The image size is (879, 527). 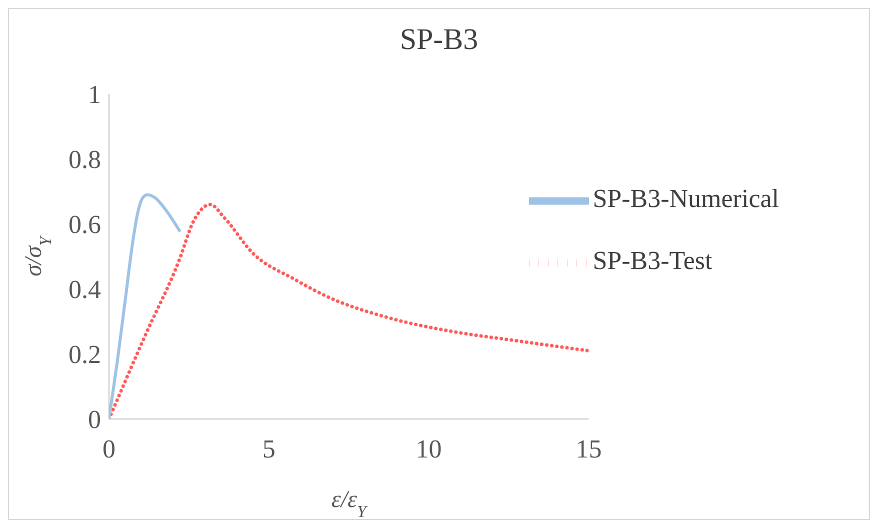 What do you see at coordinates (84, 159) in the screenshot?
I see `y-tick-label: 0.8` at bounding box center [84, 159].